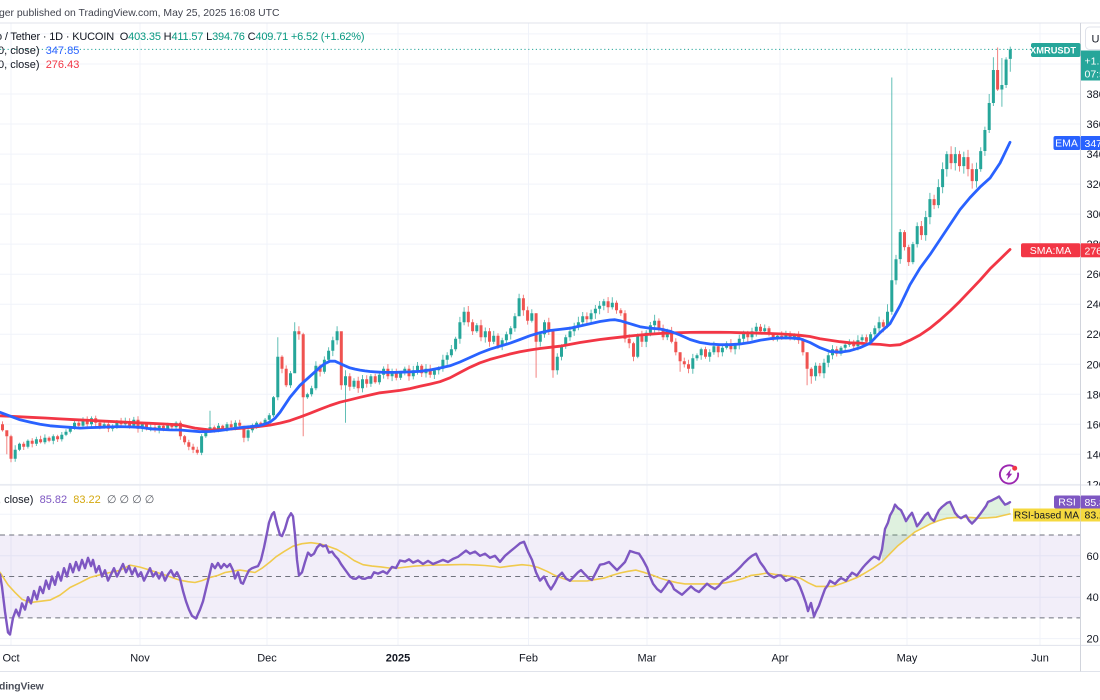  Describe the element at coordinates (140, 659) in the screenshot. I see `svg-text: Nov` at that location.